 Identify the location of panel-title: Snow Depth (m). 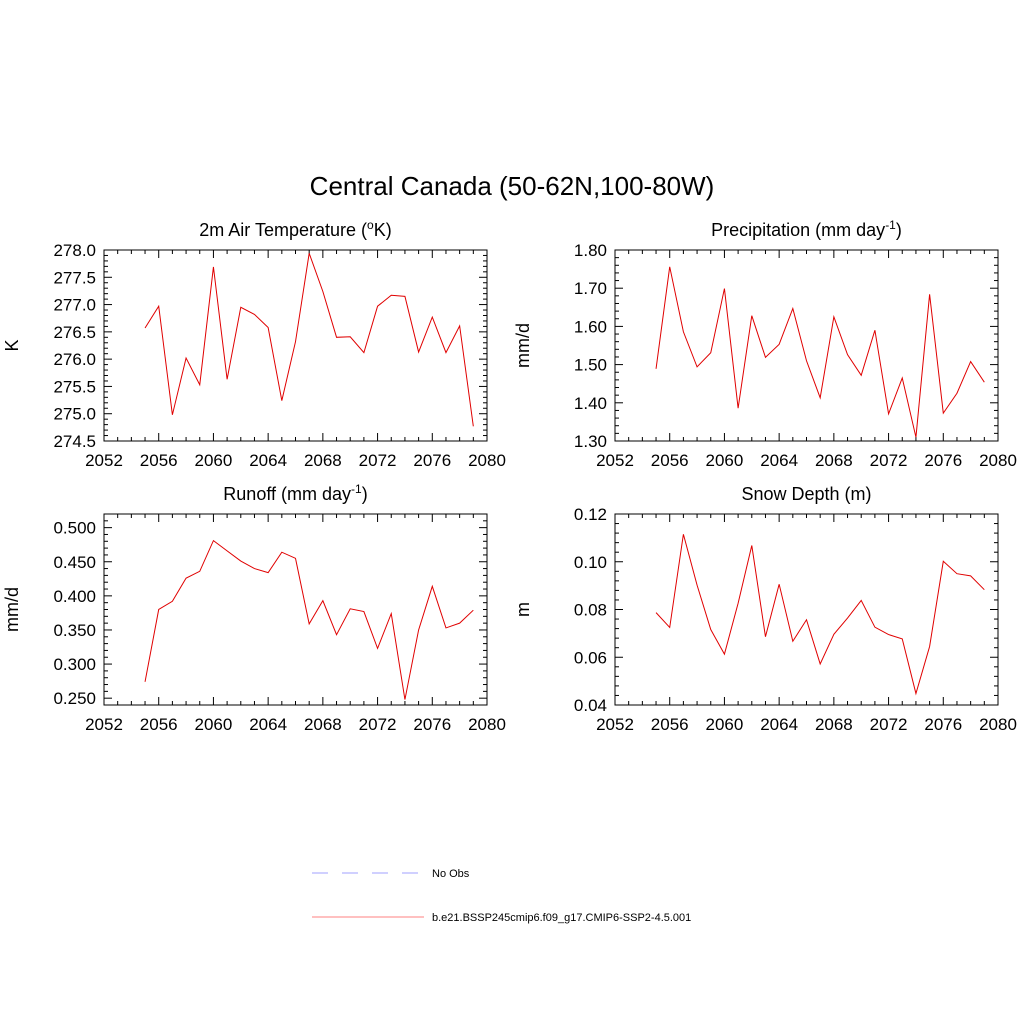
(806, 494).